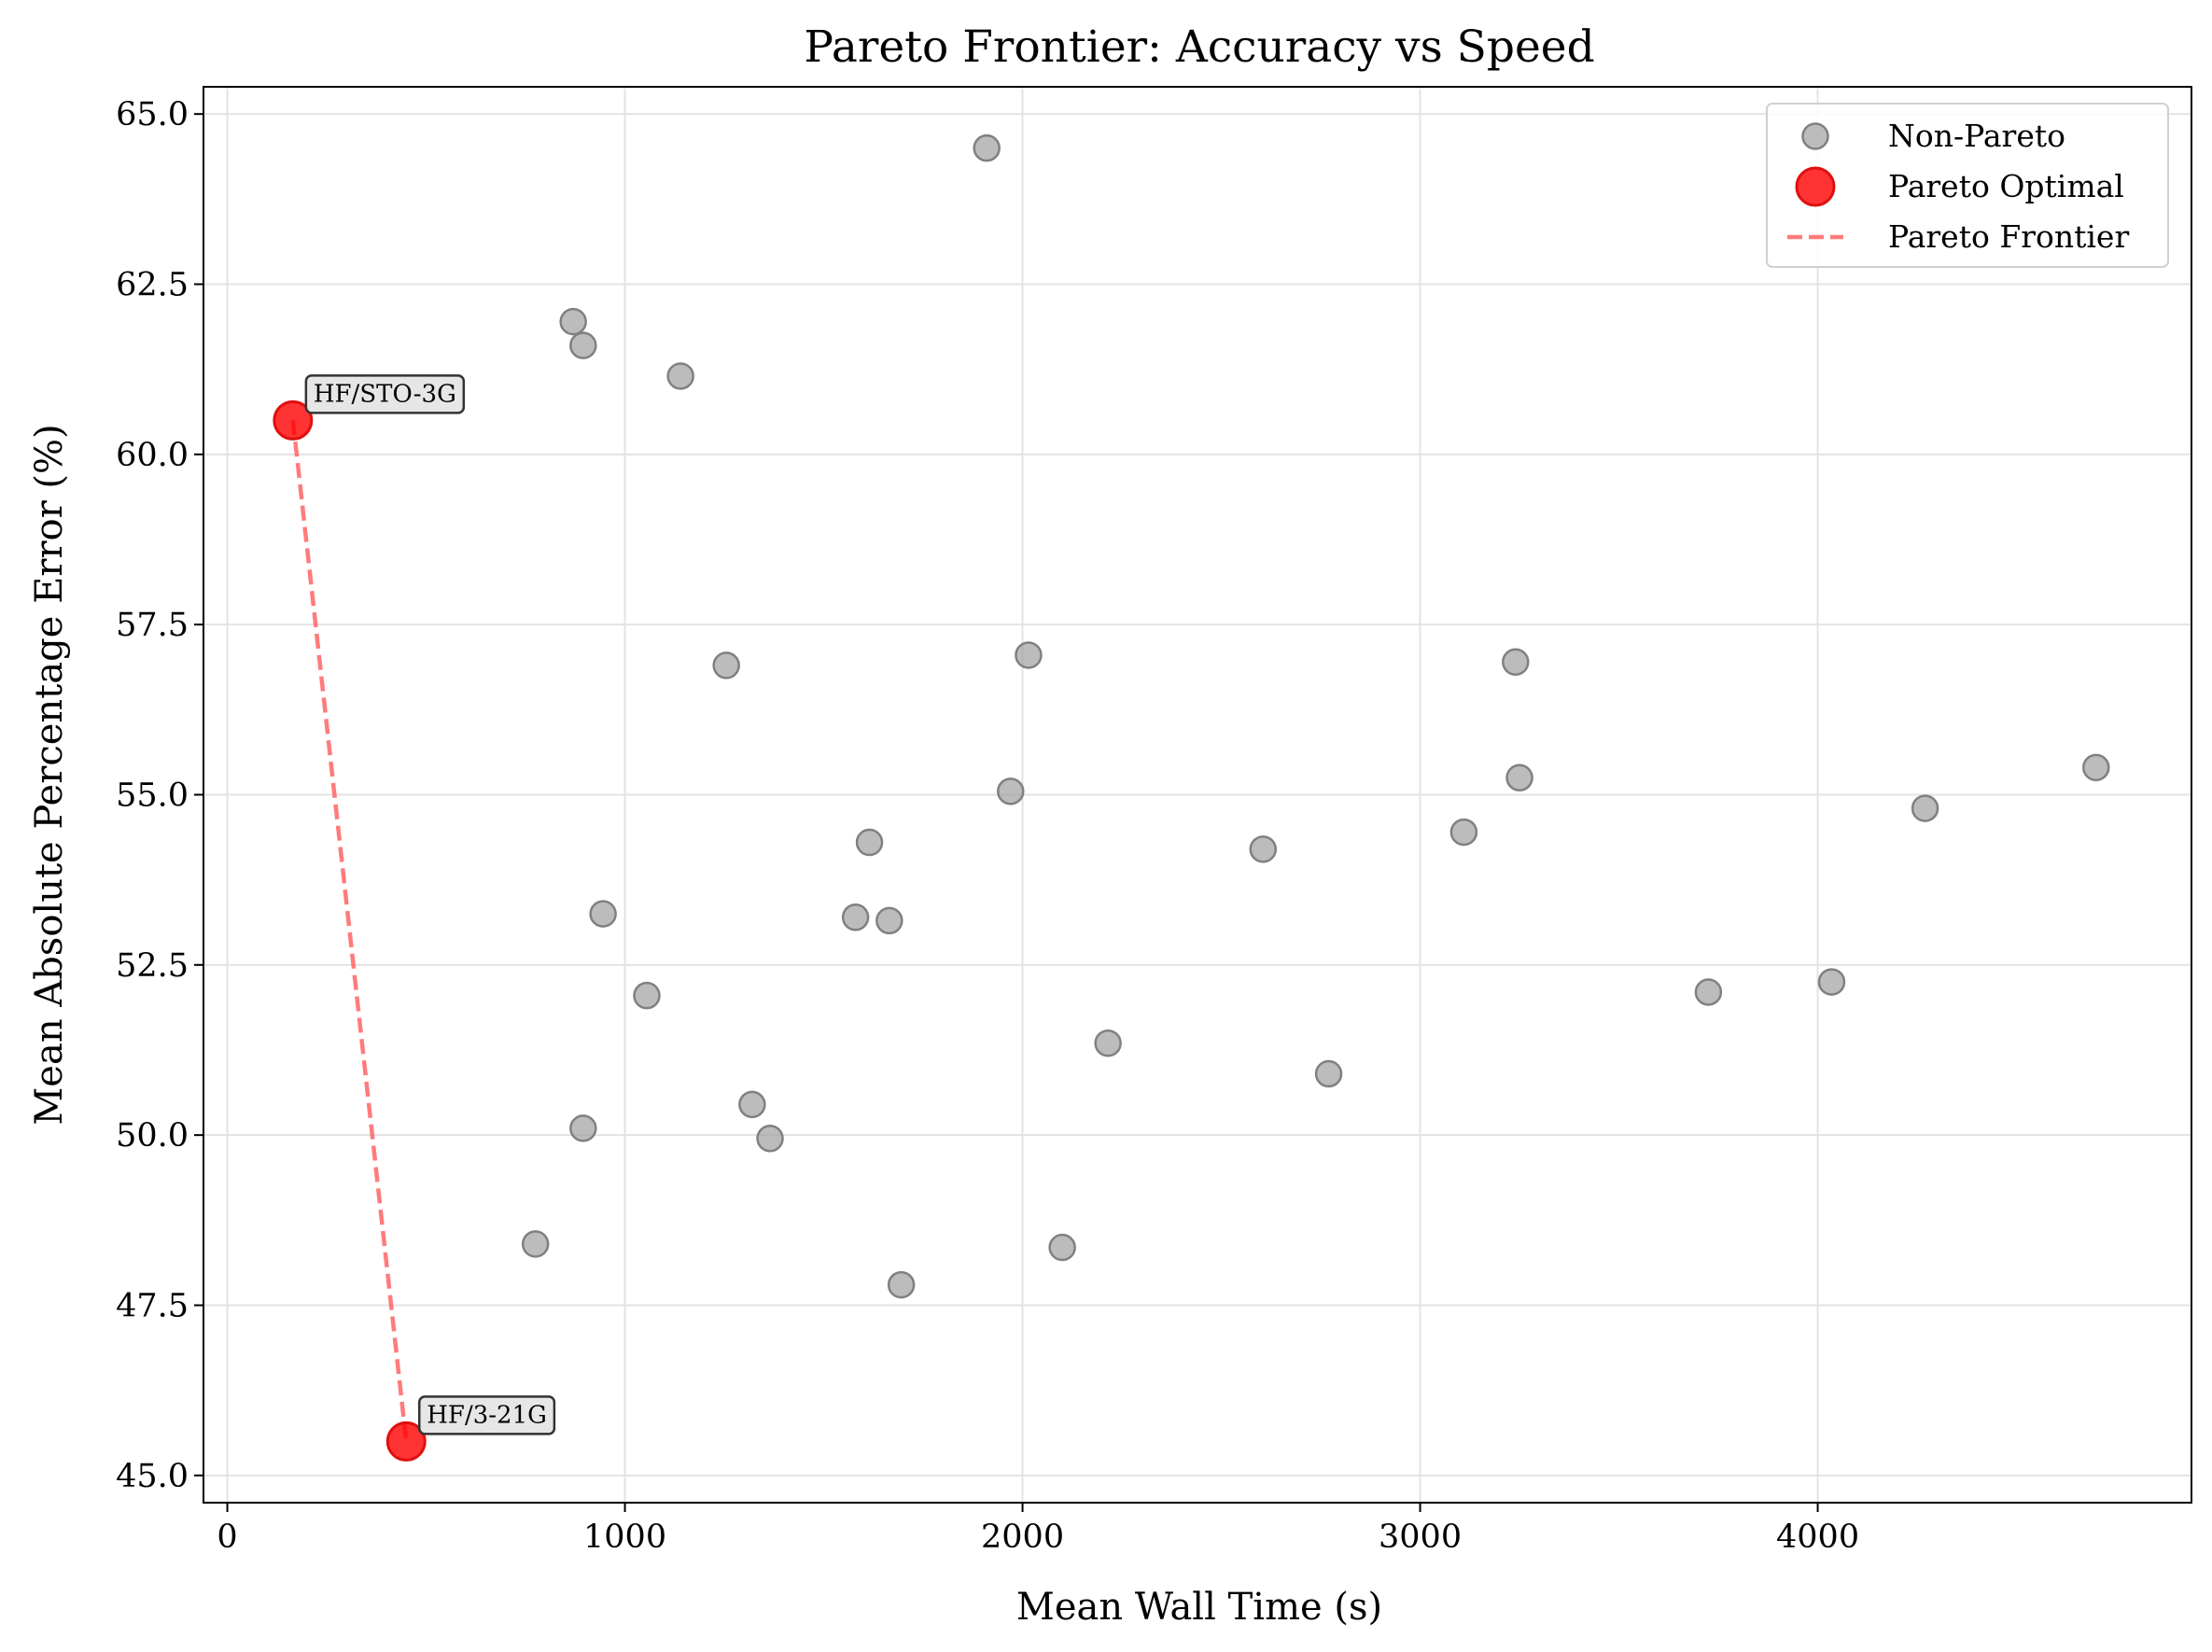 This screenshot has height=1652, width=2212. Describe the element at coordinates (2006, 186) in the screenshot. I see `legend-label: Pareto Optimal` at that location.